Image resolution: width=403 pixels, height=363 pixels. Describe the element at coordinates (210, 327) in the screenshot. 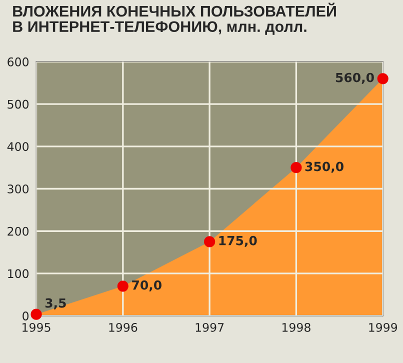

I see `x-tick-label: 1997` at that location.